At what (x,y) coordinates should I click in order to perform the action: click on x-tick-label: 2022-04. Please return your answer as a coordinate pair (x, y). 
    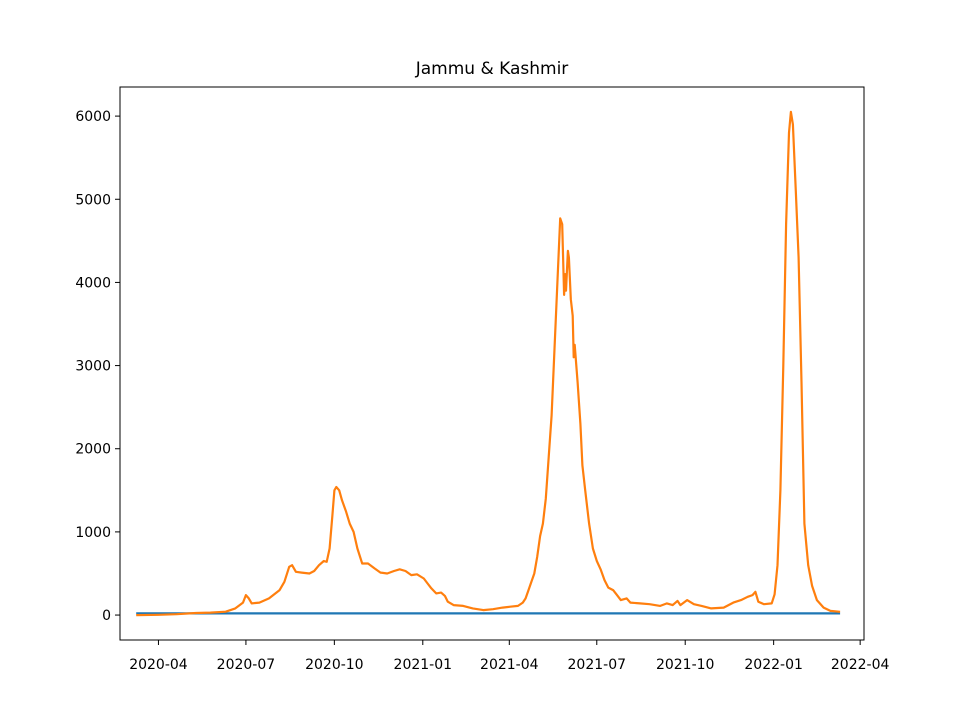
    Looking at the image, I should click on (860, 665).